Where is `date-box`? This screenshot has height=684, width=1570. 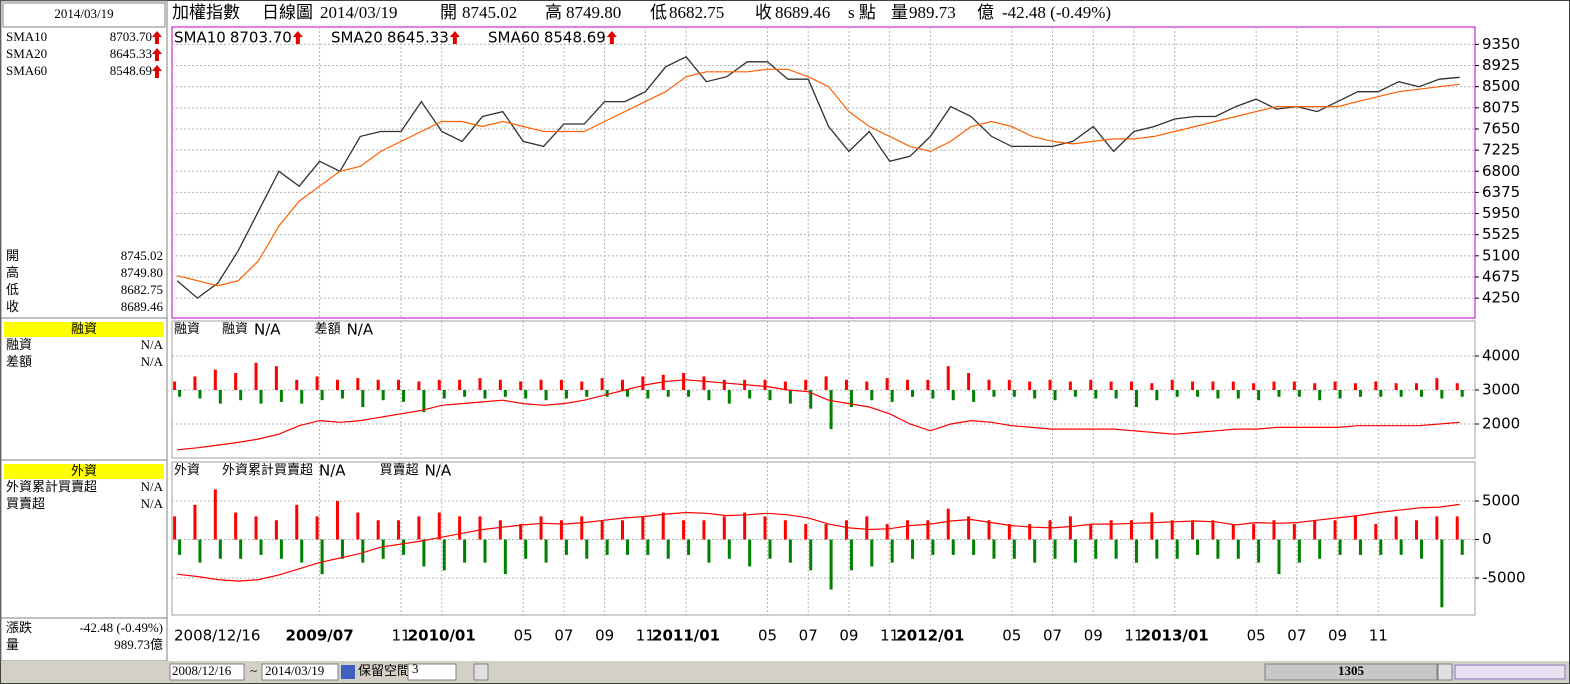 date-box is located at coordinates (84, 15).